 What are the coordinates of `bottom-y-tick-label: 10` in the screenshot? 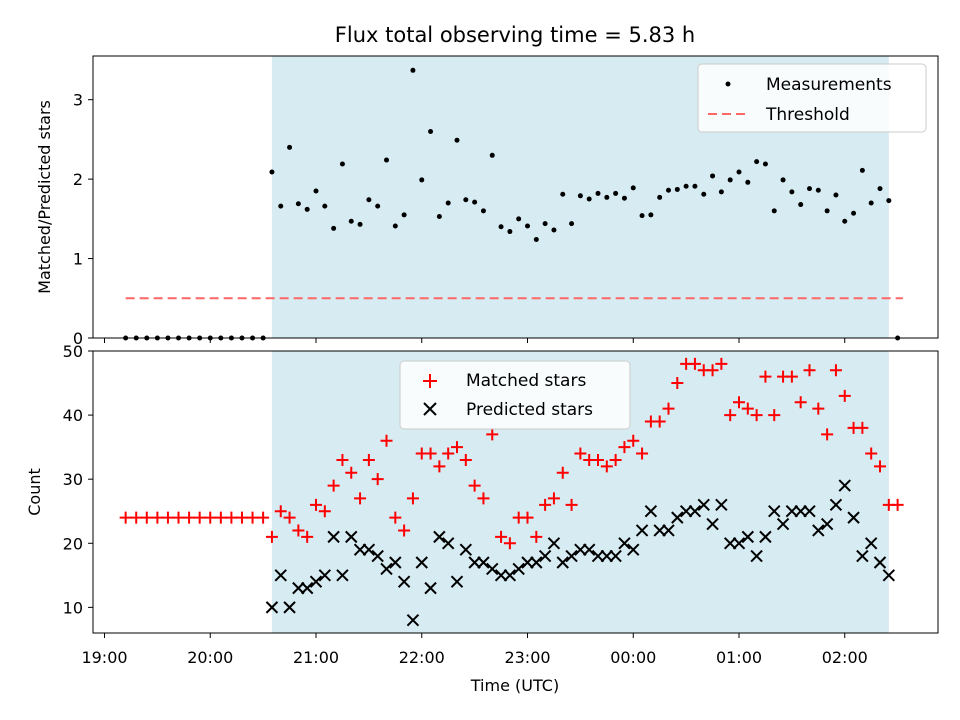 It's located at (73, 607).